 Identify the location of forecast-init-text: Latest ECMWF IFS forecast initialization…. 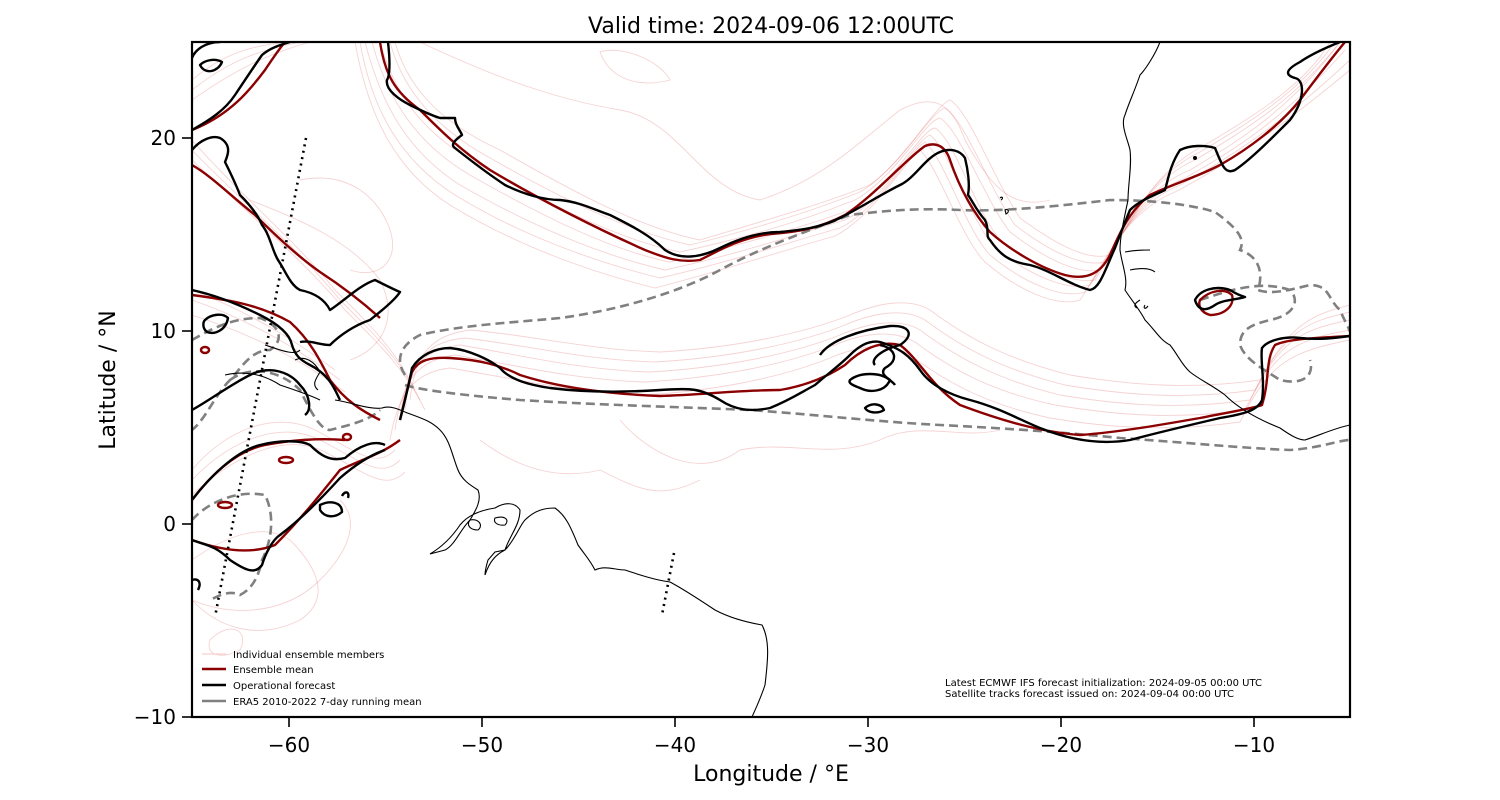
(1103, 683).